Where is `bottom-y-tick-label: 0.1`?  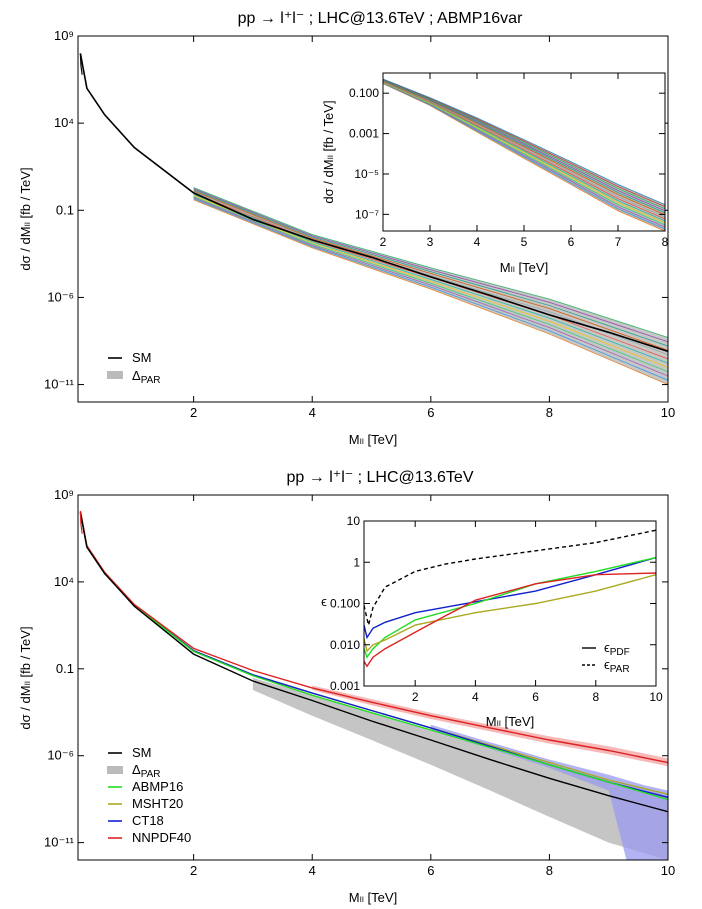 bottom-y-tick-label: 0.1 is located at coordinates (65, 668).